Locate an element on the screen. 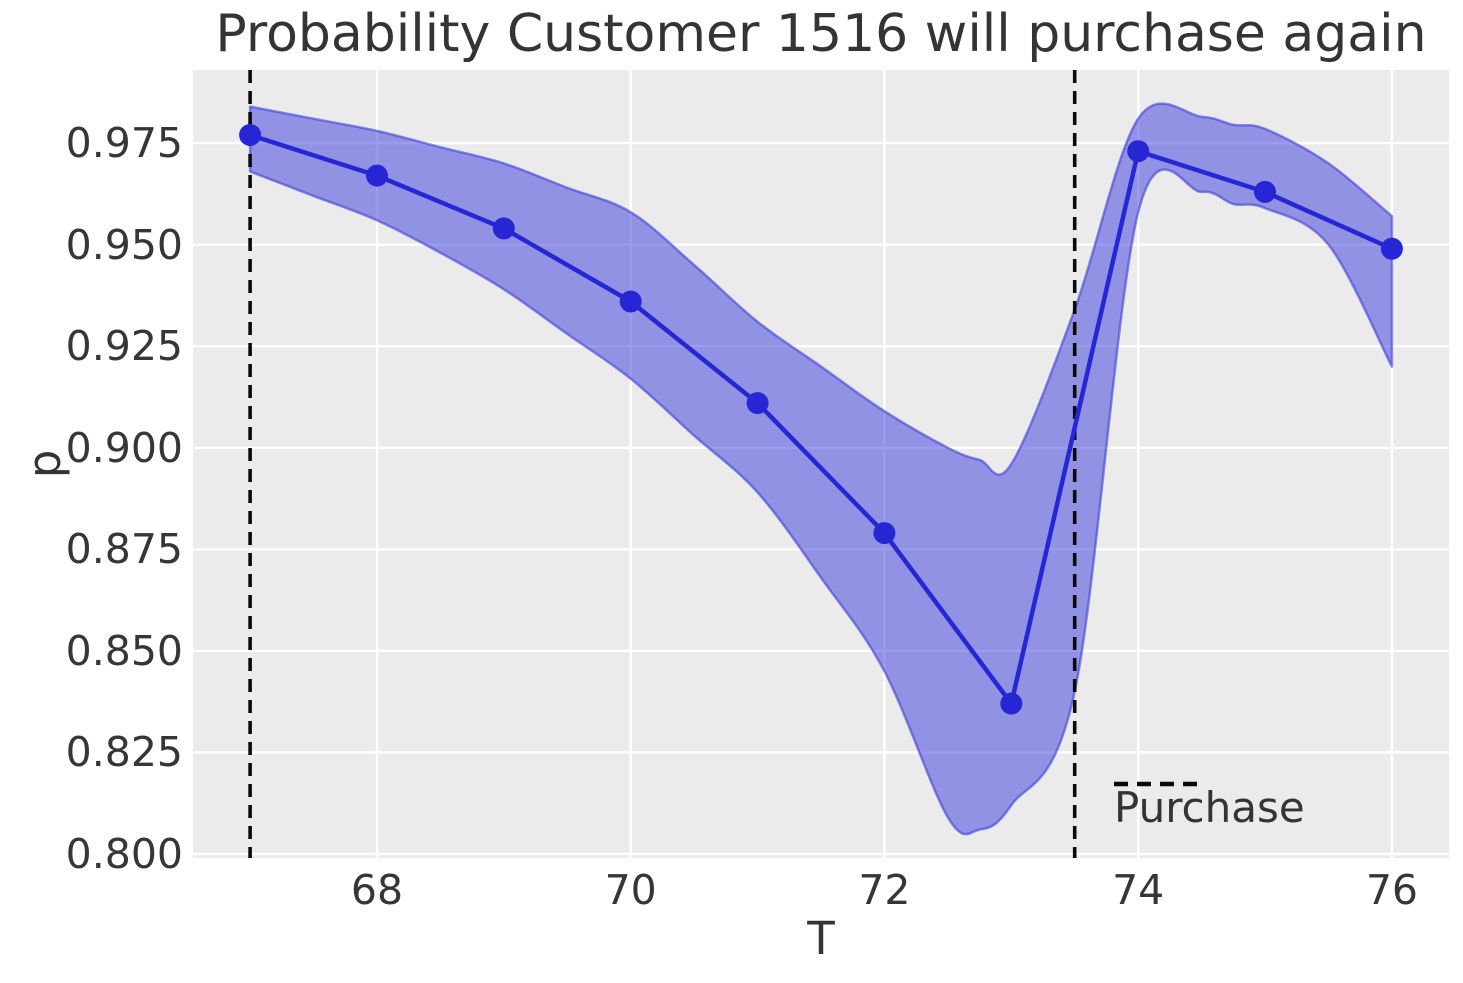 Image resolution: width=1463 pixels, height=983 pixels. x-tick-label: 68 is located at coordinates (377, 890).